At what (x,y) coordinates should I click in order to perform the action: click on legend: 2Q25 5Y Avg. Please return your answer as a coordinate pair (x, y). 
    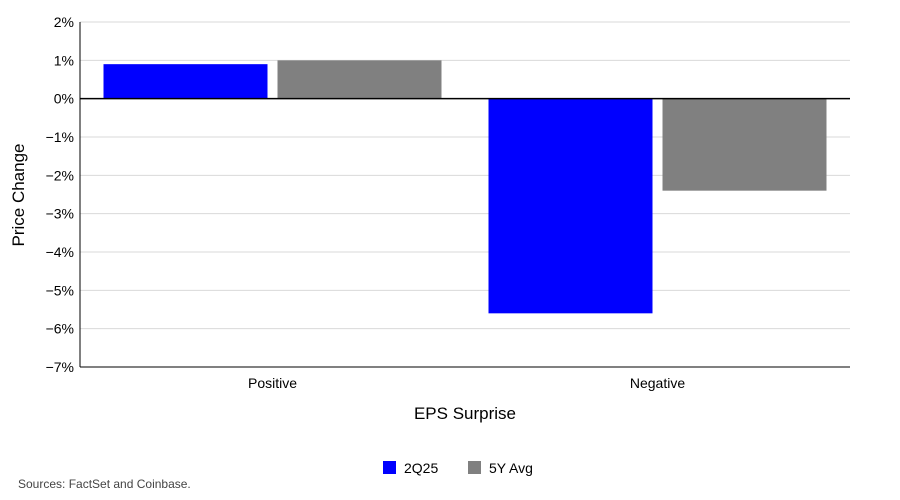
    Looking at the image, I should click on (458, 468).